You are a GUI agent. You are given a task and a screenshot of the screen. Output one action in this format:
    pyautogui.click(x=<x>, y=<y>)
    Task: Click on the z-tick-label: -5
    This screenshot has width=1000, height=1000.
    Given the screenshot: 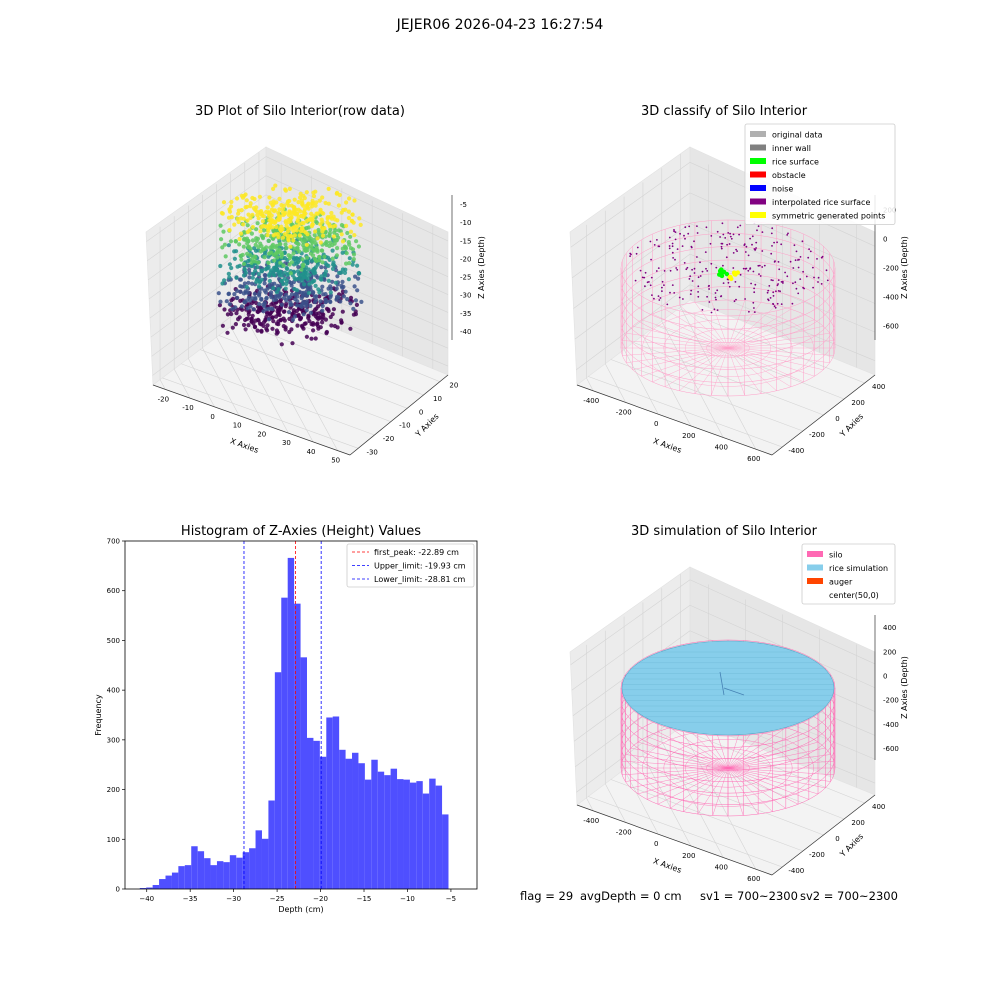 What is the action you would take?
    pyautogui.click(x=463, y=205)
    